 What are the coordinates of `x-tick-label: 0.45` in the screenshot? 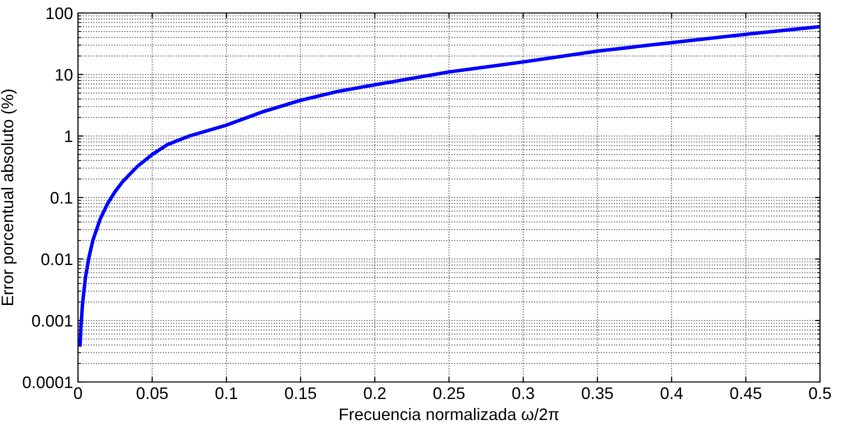 It's located at (746, 393).